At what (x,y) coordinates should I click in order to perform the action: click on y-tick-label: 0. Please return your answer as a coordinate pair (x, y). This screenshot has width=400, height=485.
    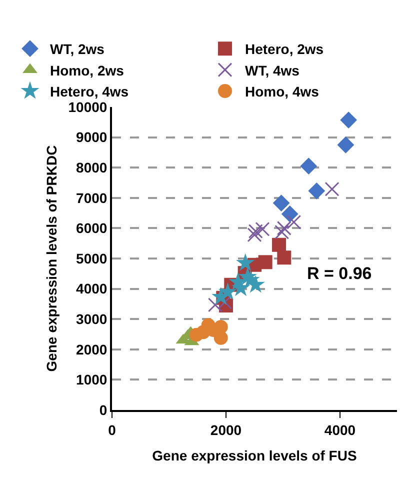
    Looking at the image, I should click on (103, 410).